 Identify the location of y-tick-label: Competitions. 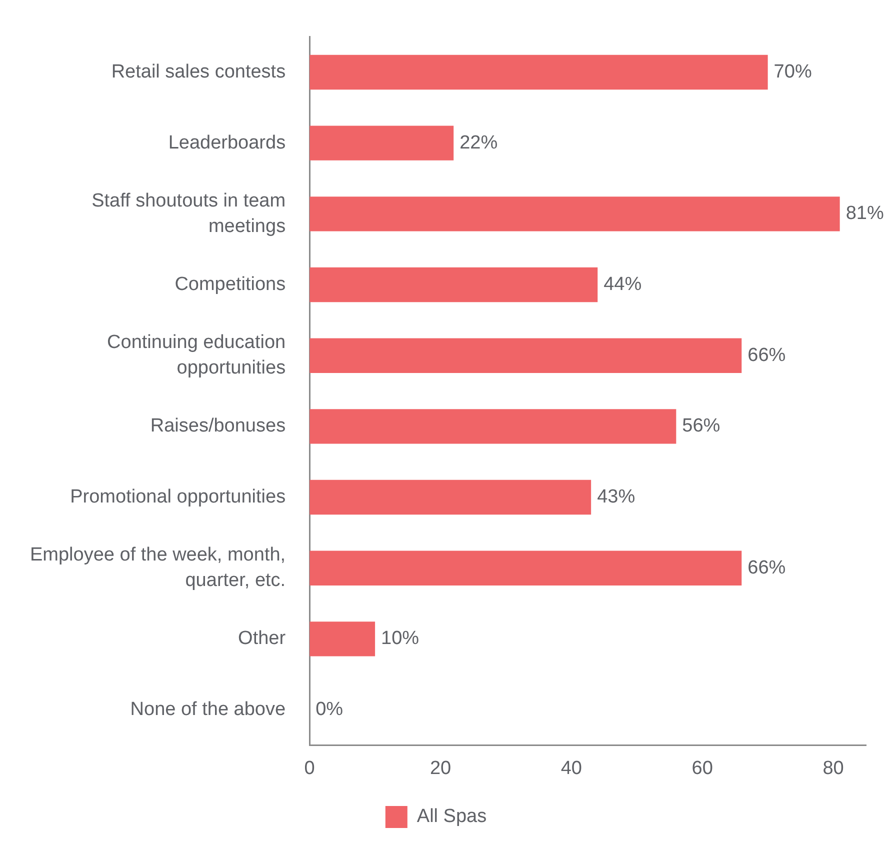
(230, 284).